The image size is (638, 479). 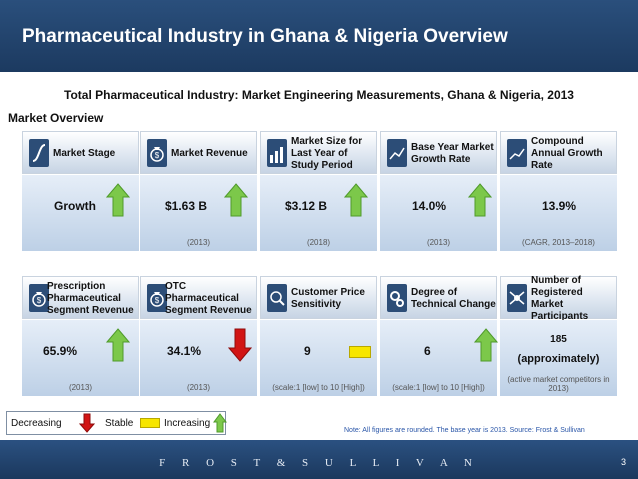 What do you see at coordinates (559, 206) in the screenshot?
I see `card-value: 13.9%` at bounding box center [559, 206].